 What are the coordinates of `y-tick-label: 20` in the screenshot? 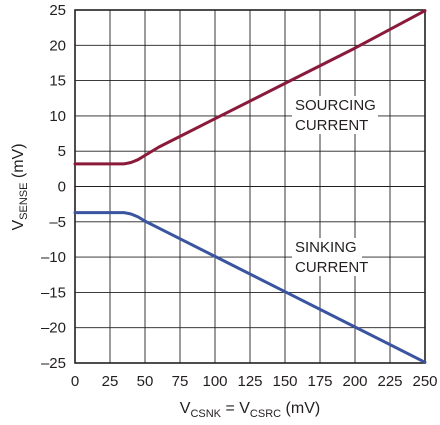 It's located at (57, 45).